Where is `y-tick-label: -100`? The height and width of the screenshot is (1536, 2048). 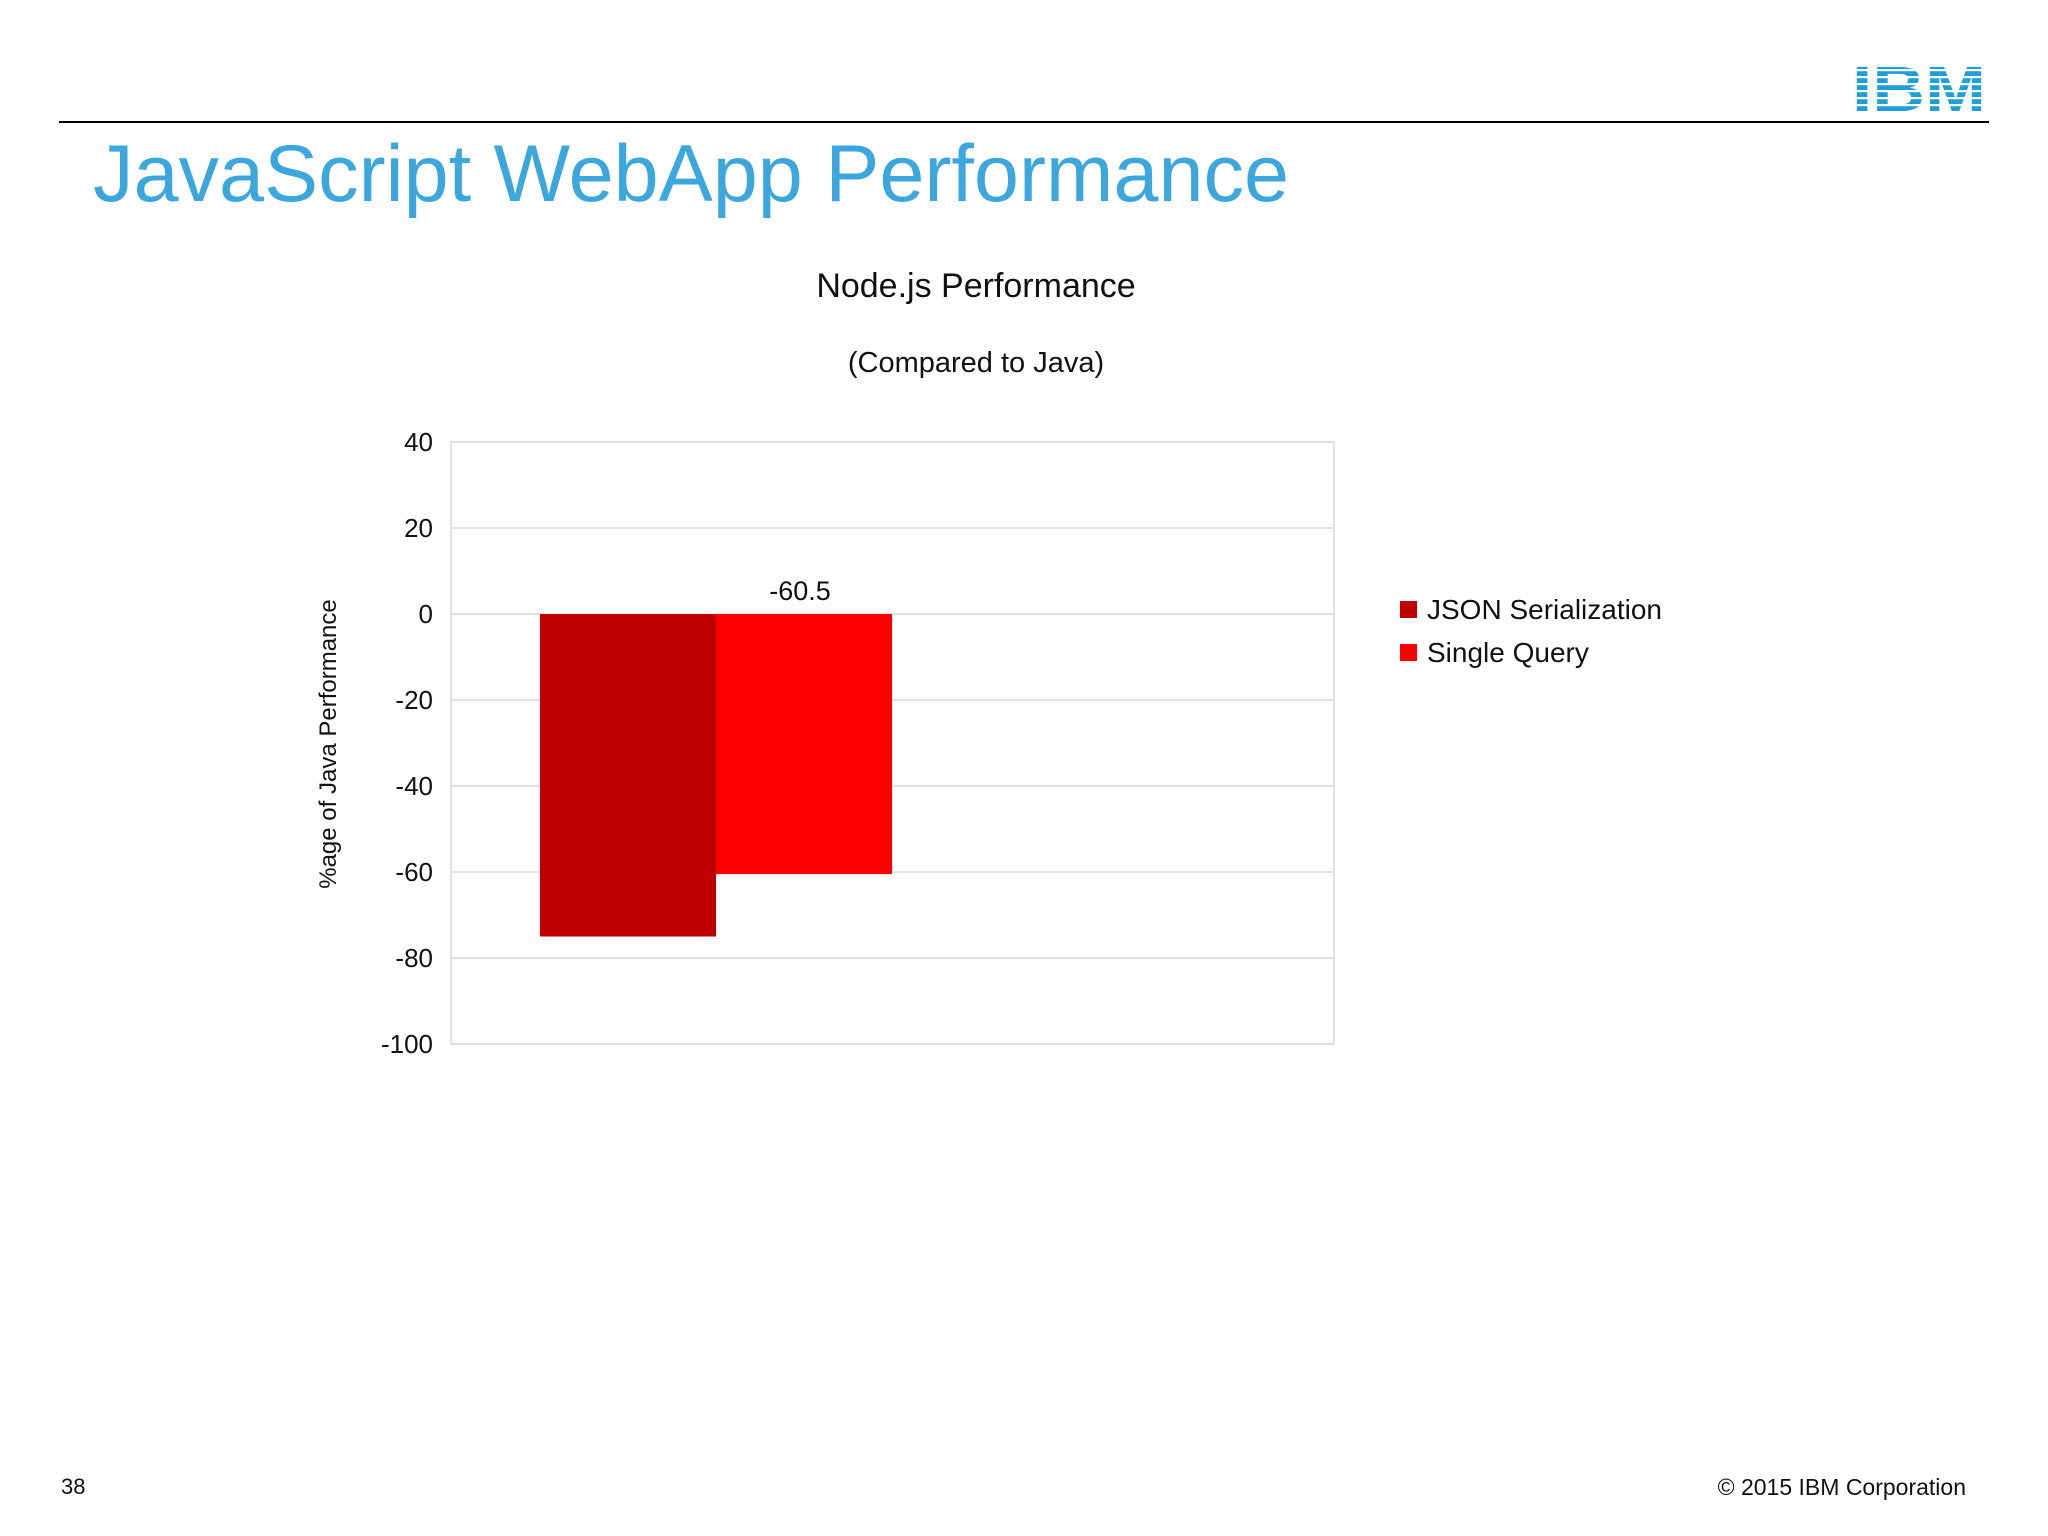 y-tick-label: -100 is located at coordinates (407, 1044).